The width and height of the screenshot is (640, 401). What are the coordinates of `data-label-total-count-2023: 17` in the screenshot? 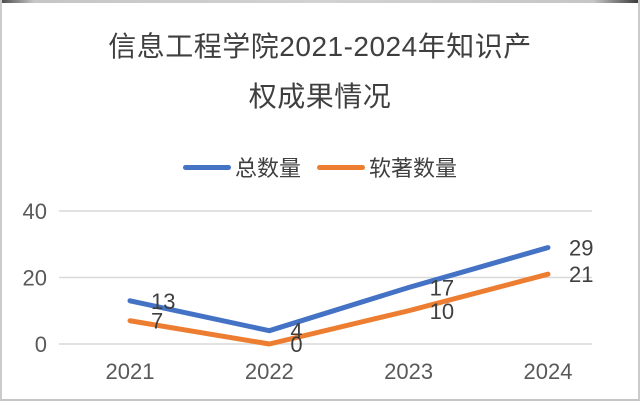 It's located at (442, 287).